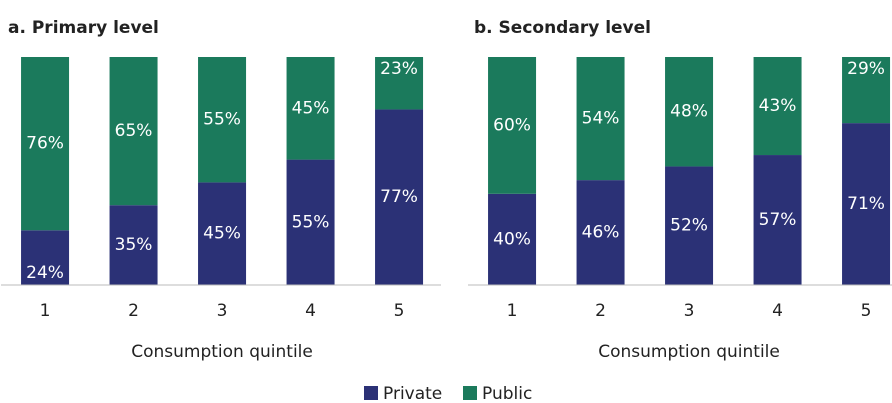 The height and width of the screenshot is (403, 892). What do you see at coordinates (866, 69) in the screenshot?
I see `data-label: 29%` at bounding box center [866, 69].